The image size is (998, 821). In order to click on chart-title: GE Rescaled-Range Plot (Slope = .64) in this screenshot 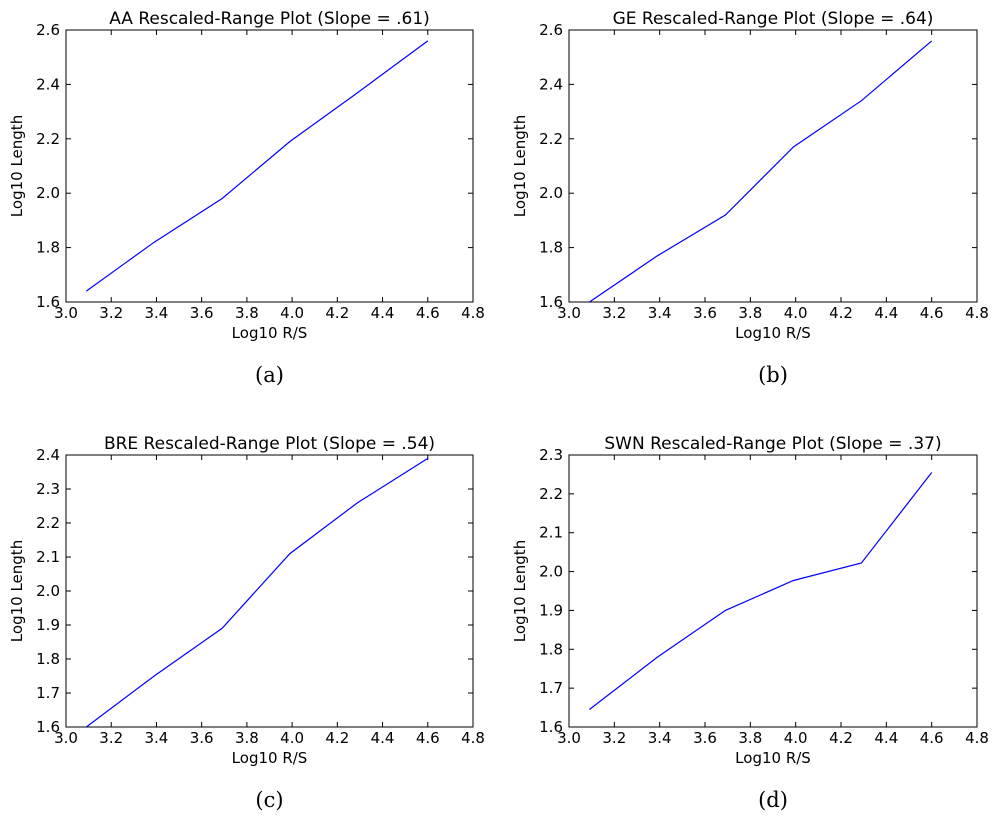, I will do `click(773, 19)`.